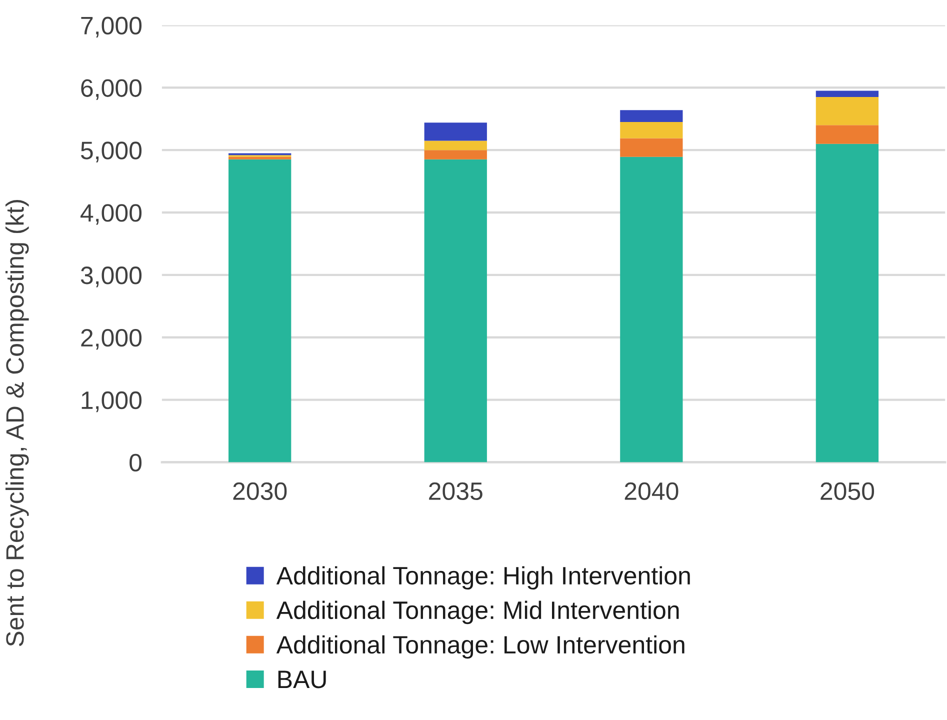 This screenshot has height=720, width=947. Describe the element at coordinates (136, 463) in the screenshot. I see `y-tick-label: 0` at that location.